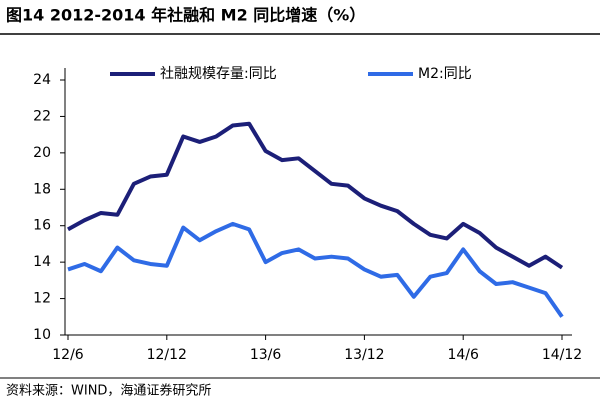  Describe the element at coordinates (42, 189) in the screenshot. I see `y-tick-label: 18` at that location.